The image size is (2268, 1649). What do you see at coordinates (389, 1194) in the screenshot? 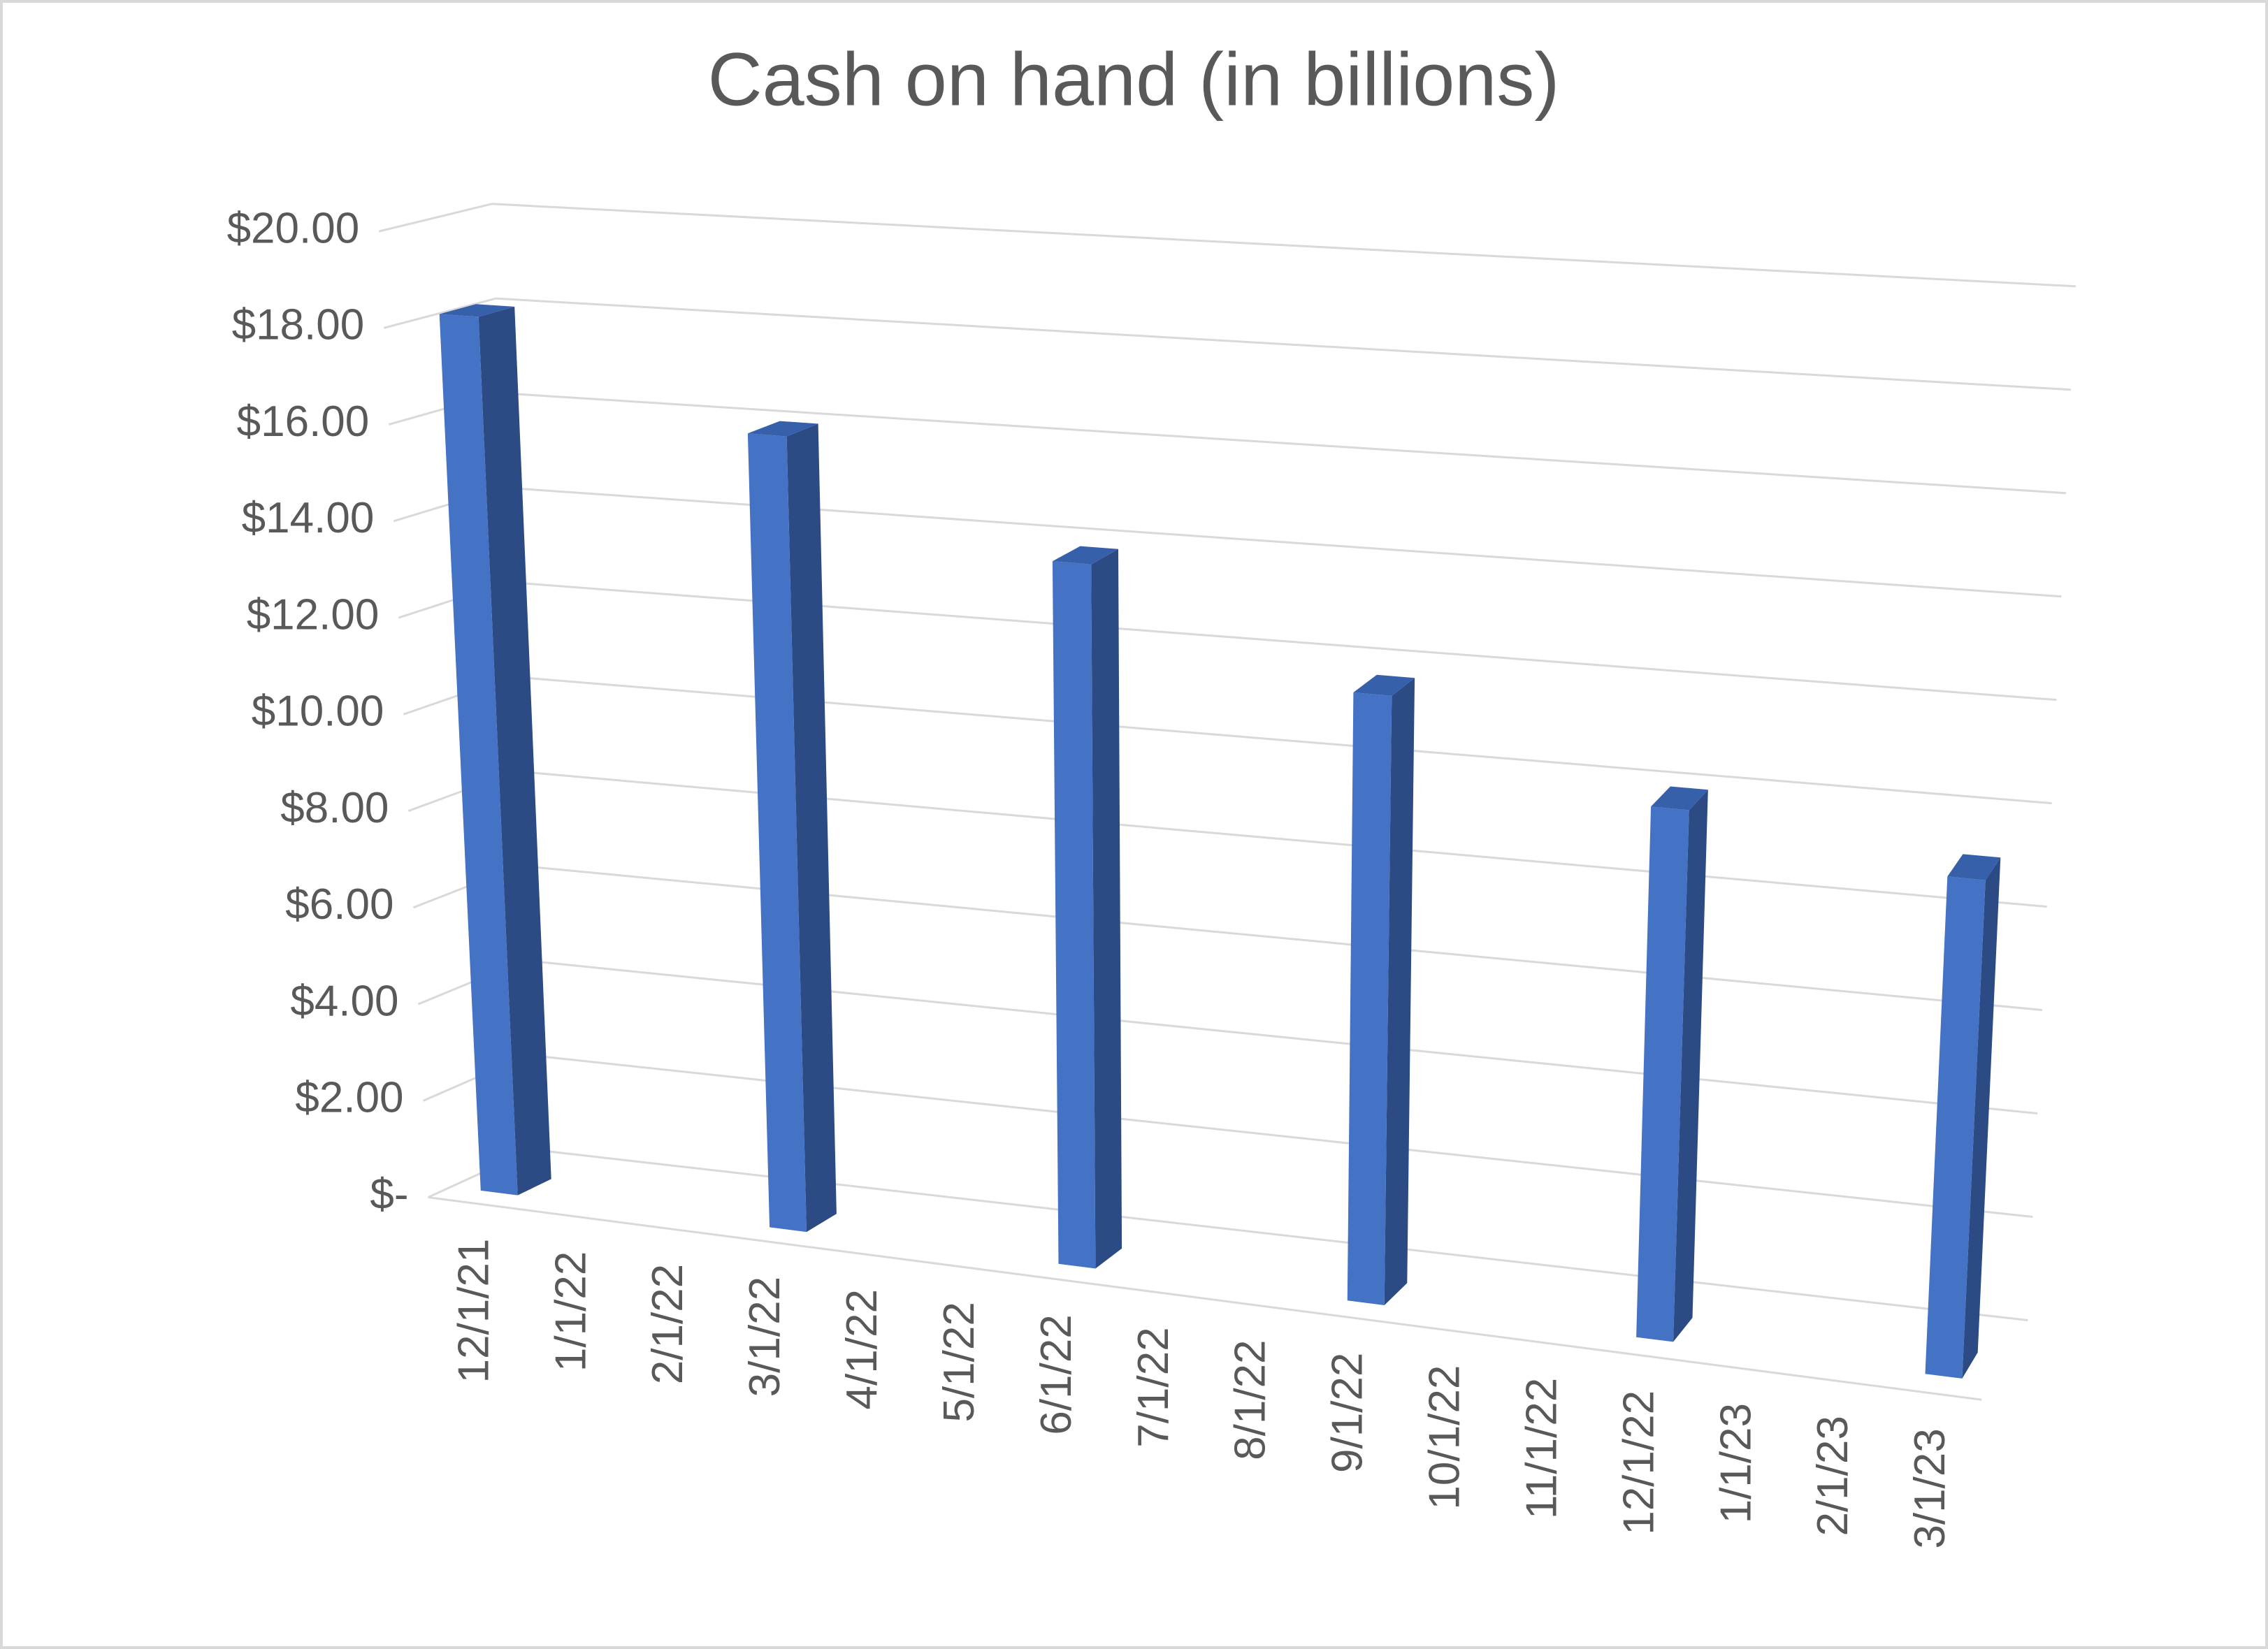
I see `y-tick-label: $-` at bounding box center [389, 1194].